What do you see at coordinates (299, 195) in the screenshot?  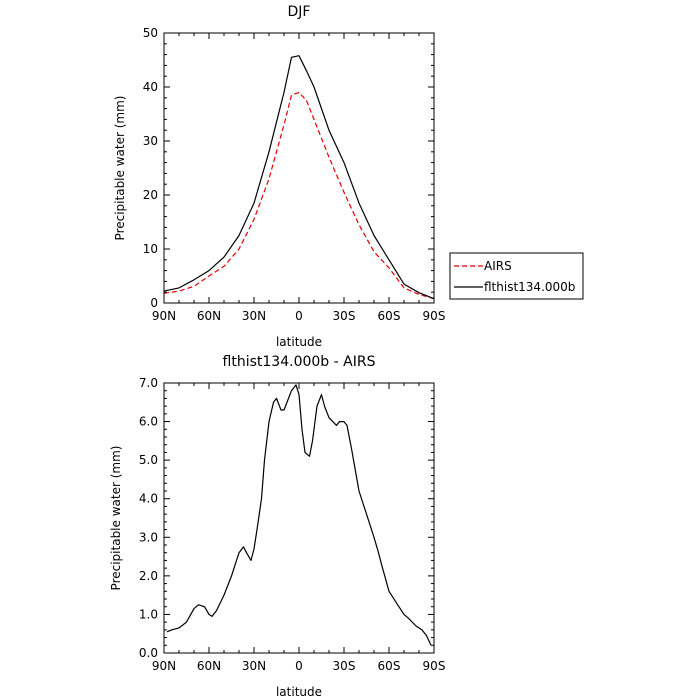 I see `series-line-airs` at bounding box center [299, 195].